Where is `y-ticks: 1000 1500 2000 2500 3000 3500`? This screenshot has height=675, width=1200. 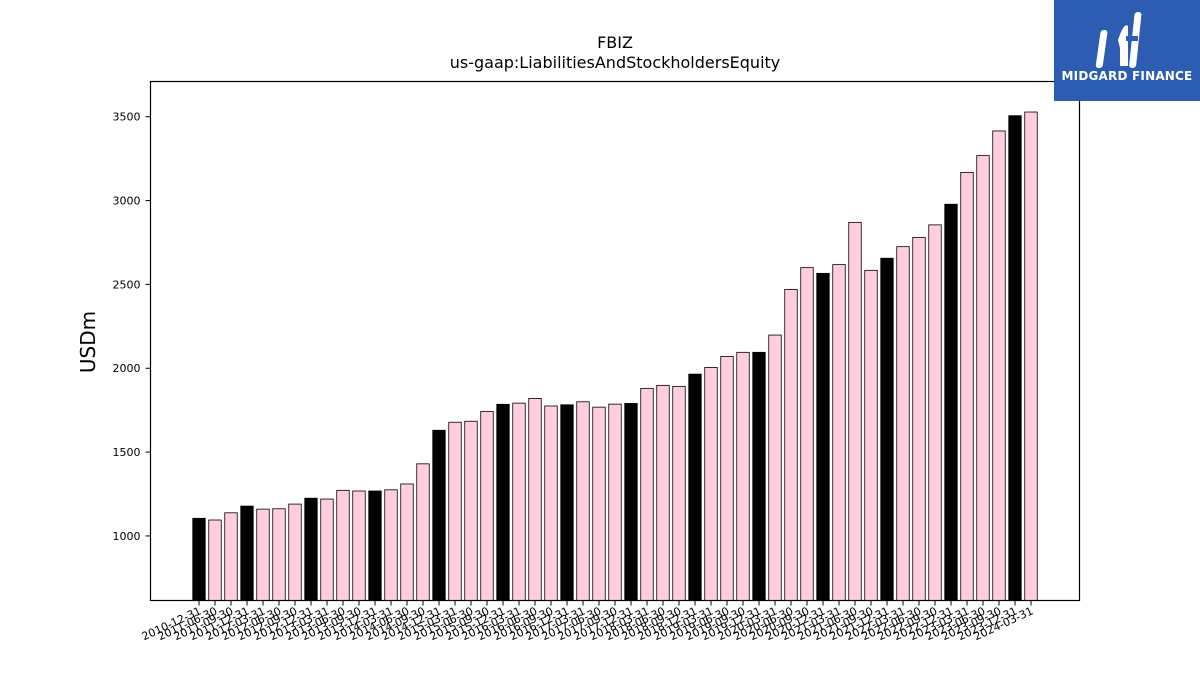 y-ticks: 1000 1500 2000 2500 3000 3500 is located at coordinates (132, 327).